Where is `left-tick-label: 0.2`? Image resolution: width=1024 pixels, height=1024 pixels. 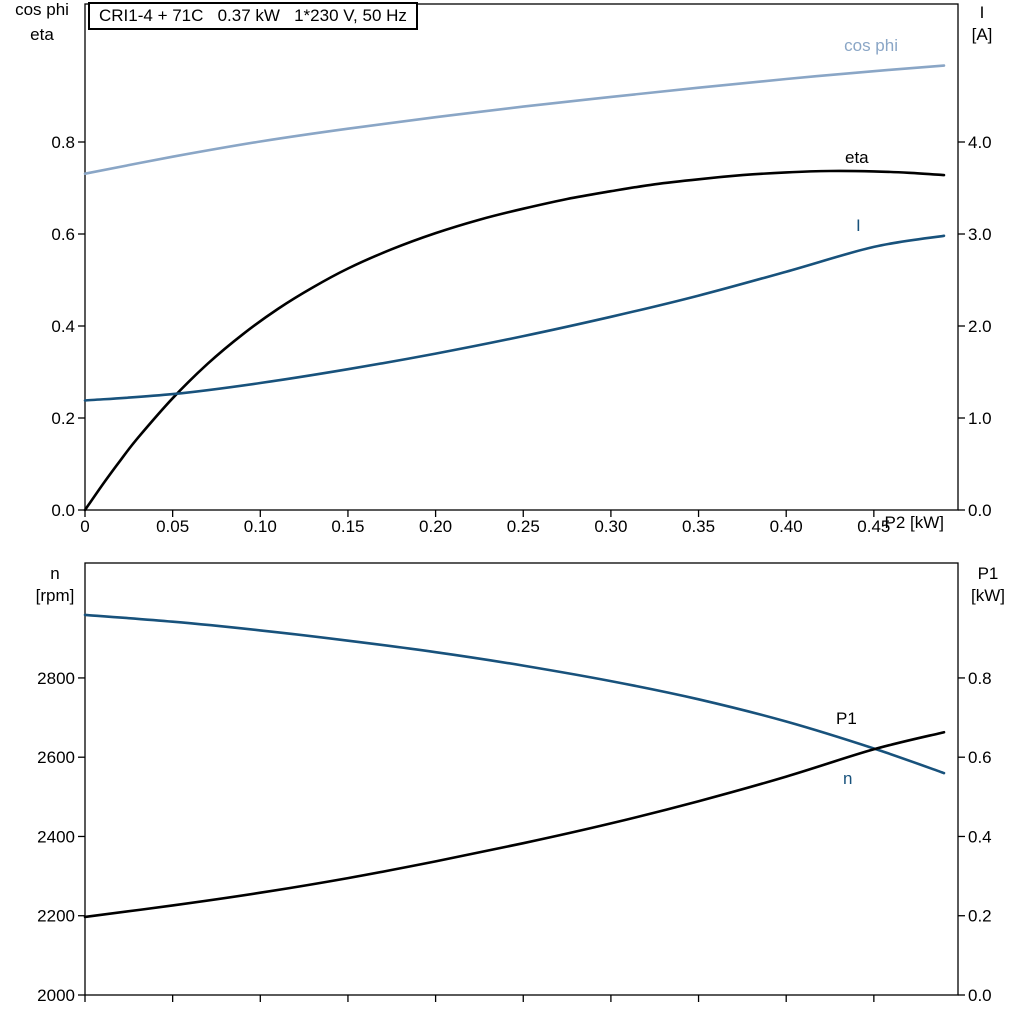 left-tick-label: 0.2 is located at coordinates (63, 418).